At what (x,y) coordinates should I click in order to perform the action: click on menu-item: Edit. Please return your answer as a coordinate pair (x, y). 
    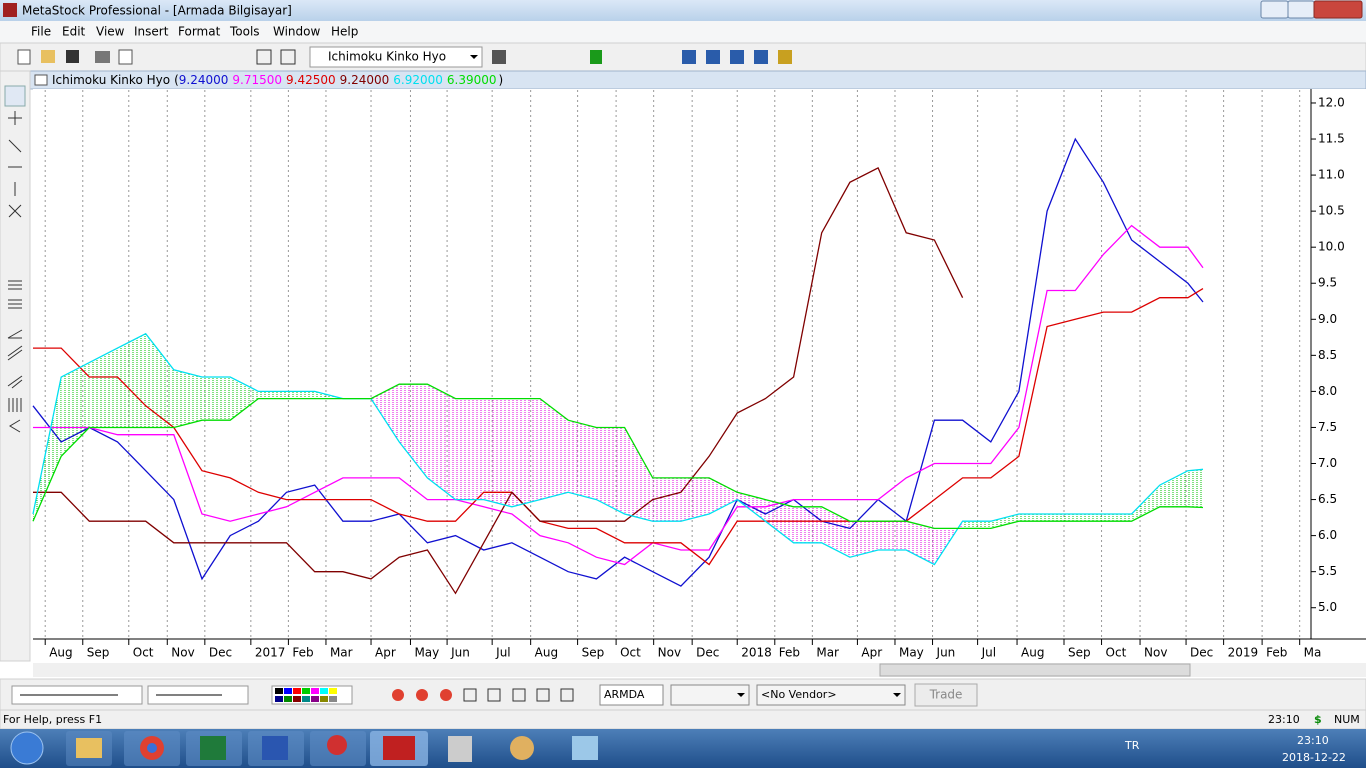
    Looking at the image, I should click on (74, 32).